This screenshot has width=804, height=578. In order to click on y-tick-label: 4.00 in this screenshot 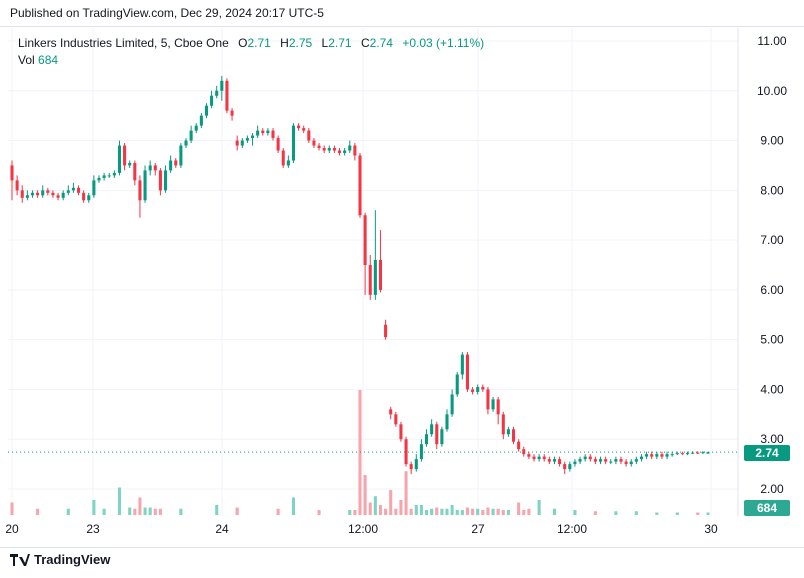, I will do `click(772, 389)`.